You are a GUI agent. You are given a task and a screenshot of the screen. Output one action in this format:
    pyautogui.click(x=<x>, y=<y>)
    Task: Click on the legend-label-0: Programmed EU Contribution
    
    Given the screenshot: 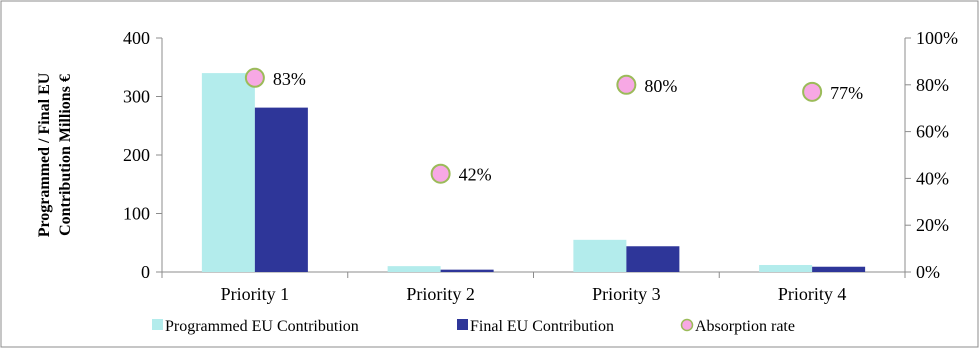 What is the action you would take?
    pyautogui.click(x=262, y=326)
    